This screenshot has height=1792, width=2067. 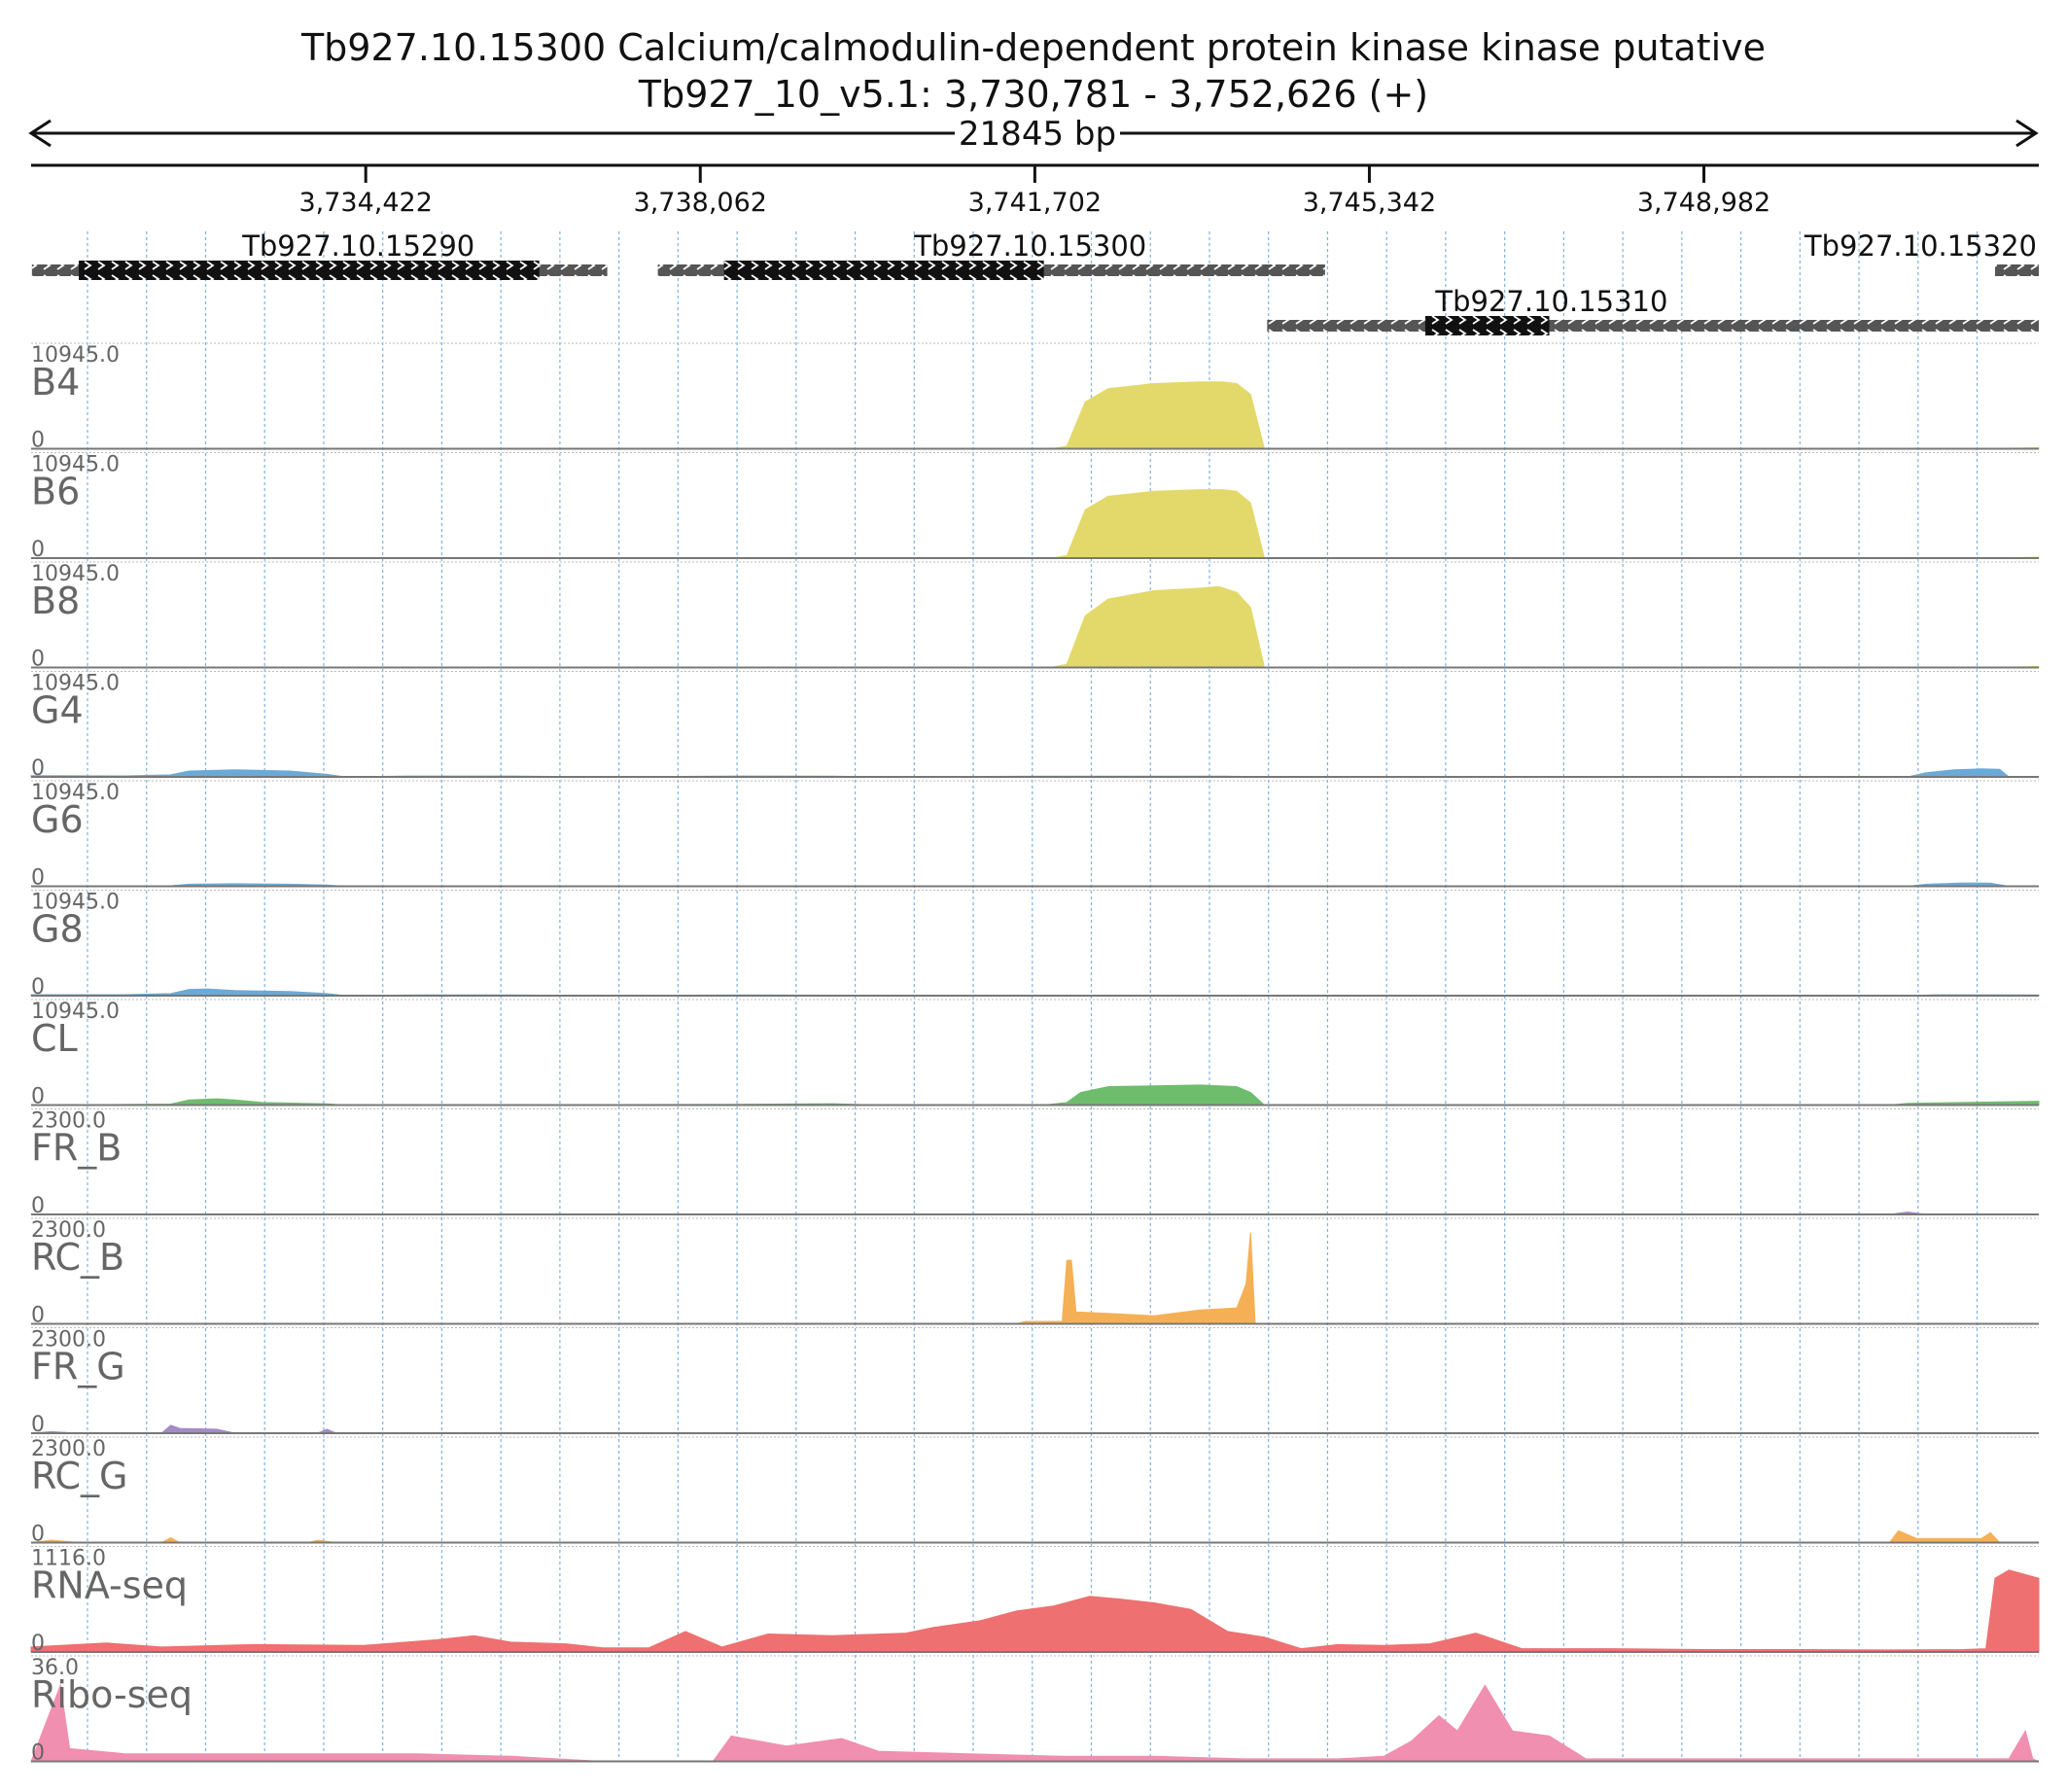 I want to click on track-g4: 10945.0G4 0, so click(x=1034, y=726).